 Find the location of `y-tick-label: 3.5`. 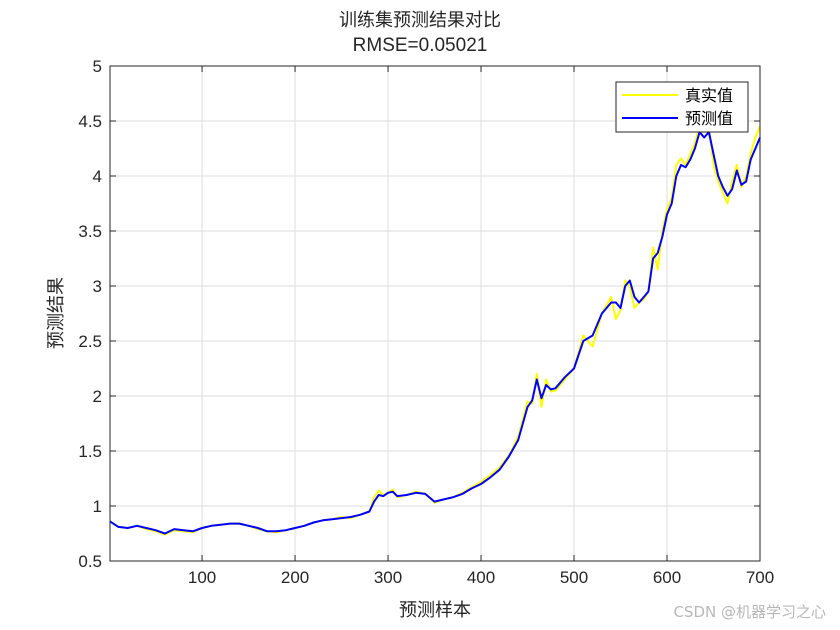

y-tick-label: 3.5 is located at coordinates (90, 231).